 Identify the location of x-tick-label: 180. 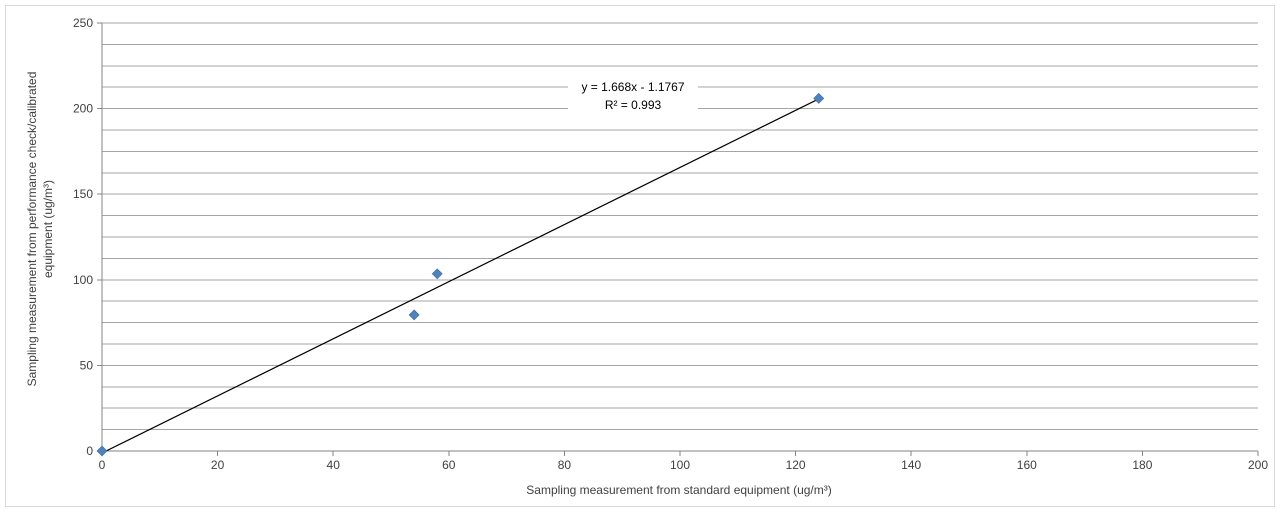
(1142, 465).